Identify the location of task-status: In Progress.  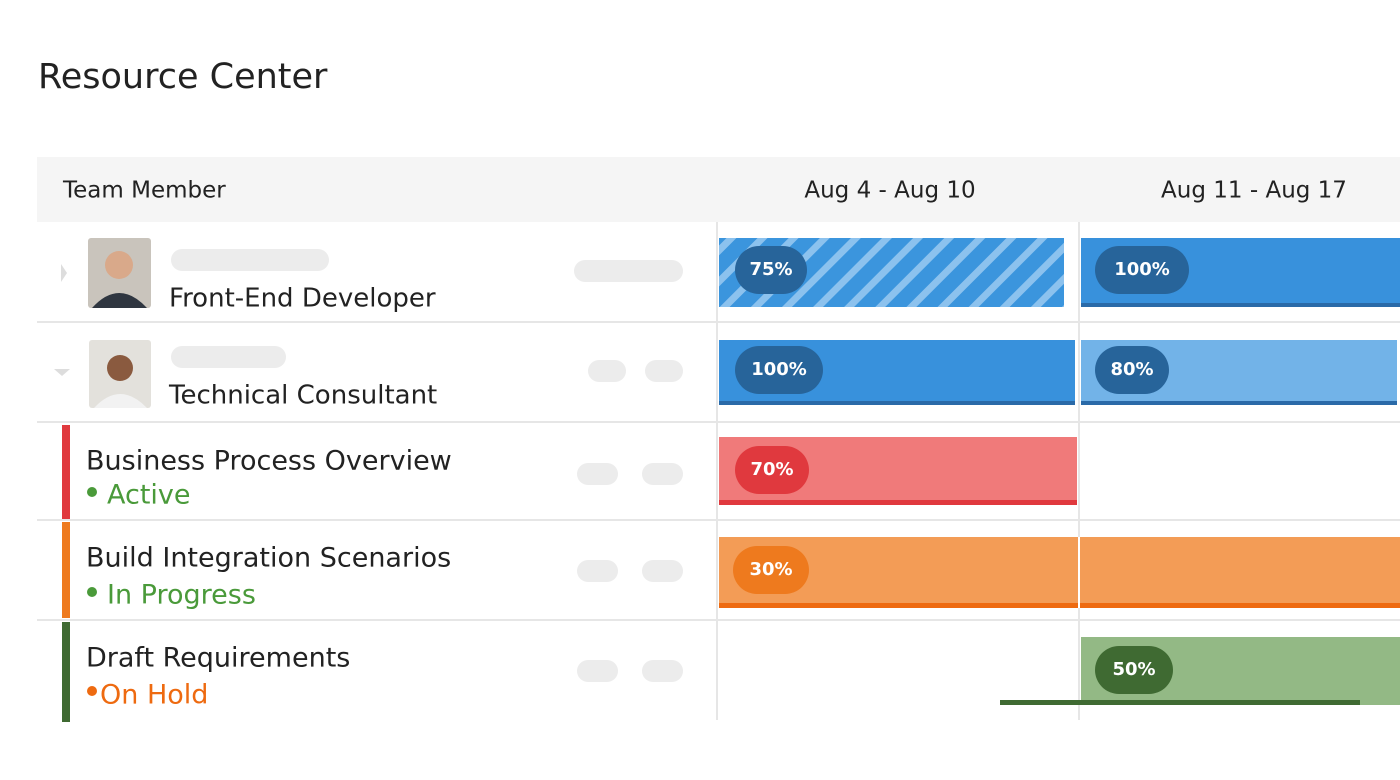
(181, 595).